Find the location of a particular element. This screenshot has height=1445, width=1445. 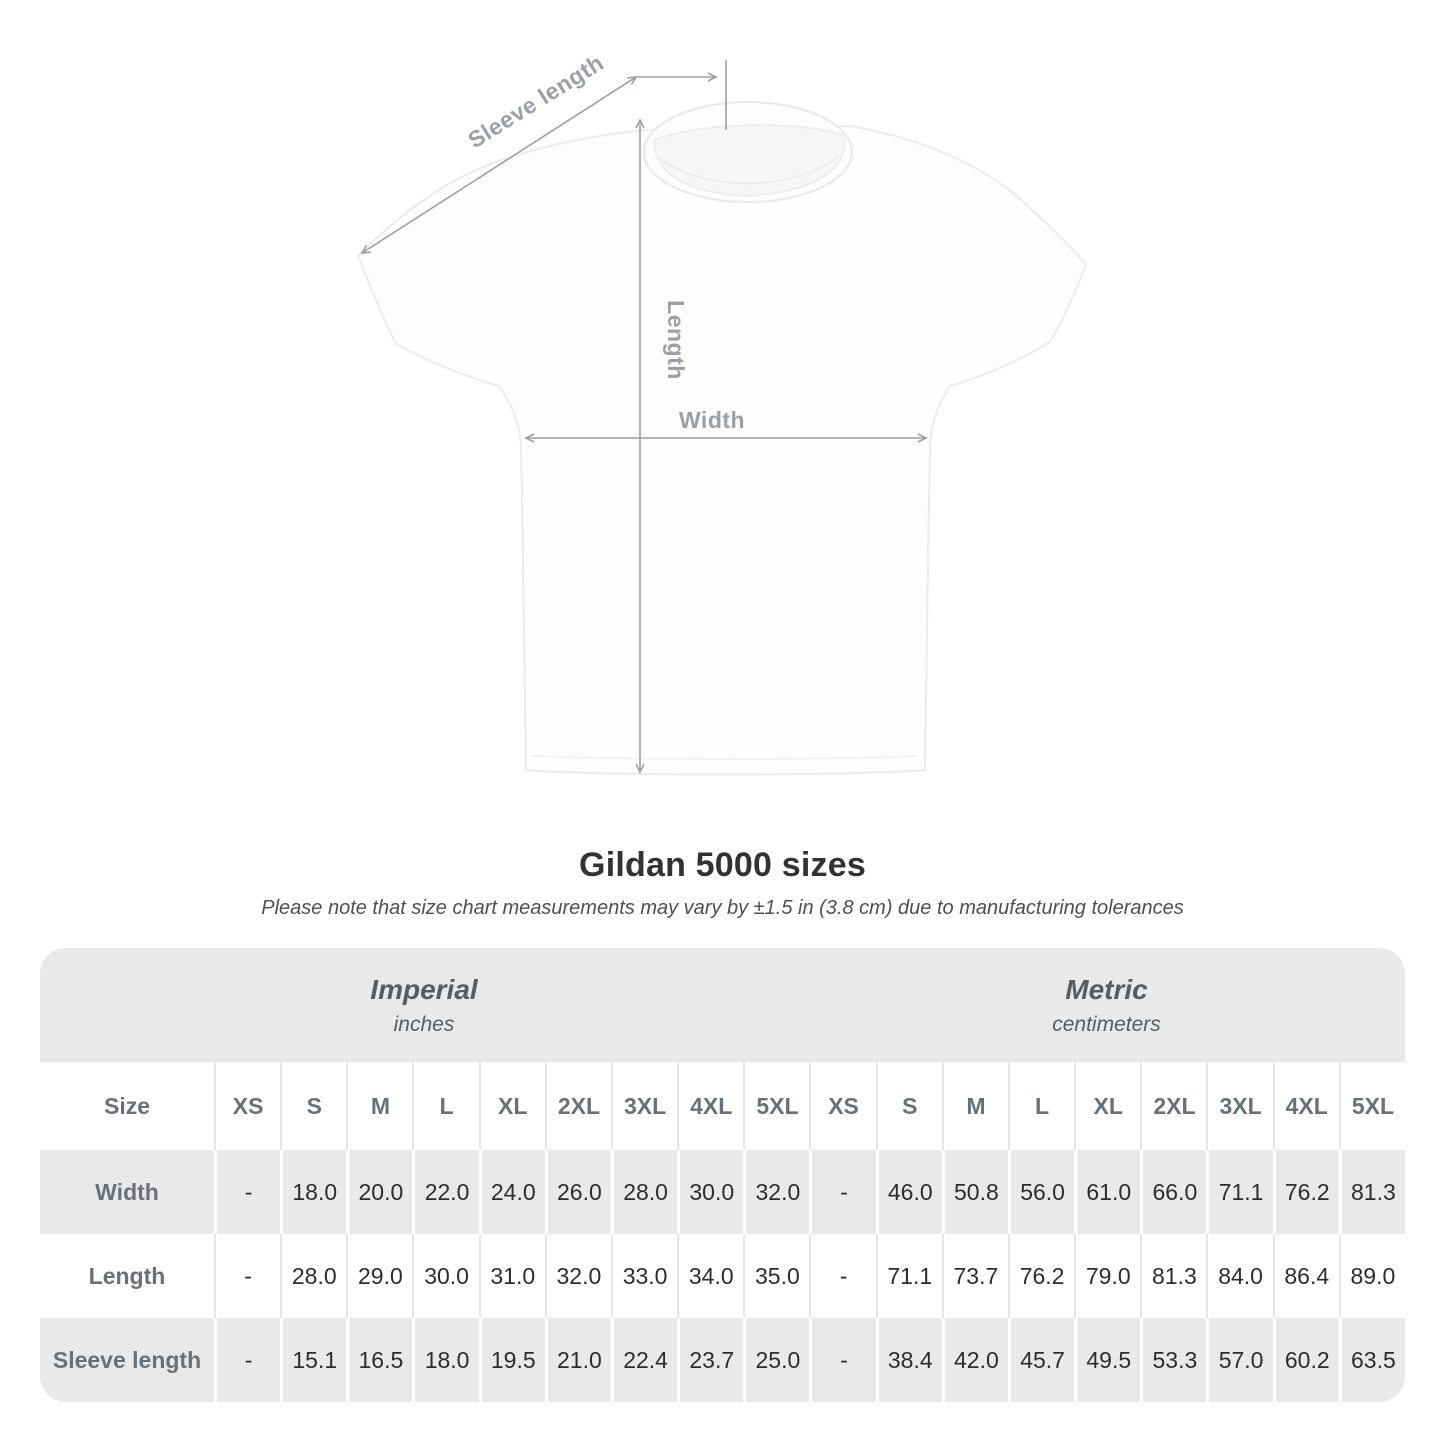

sleeve-imperial-2xl: 21.0 is located at coordinates (577, 1360).